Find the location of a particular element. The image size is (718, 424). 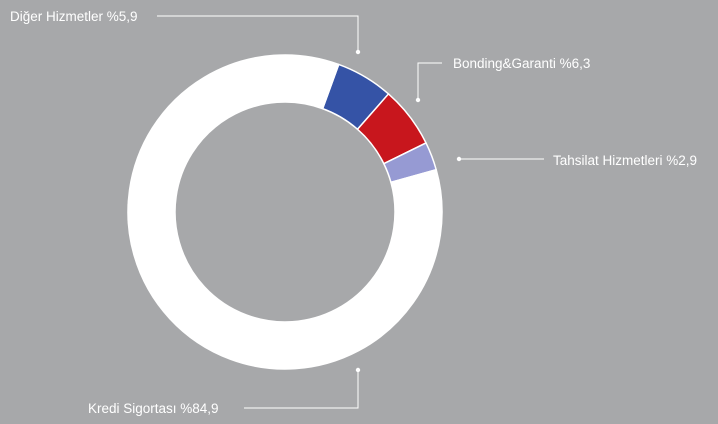

leader-dot-bonding is located at coordinates (418, 100).